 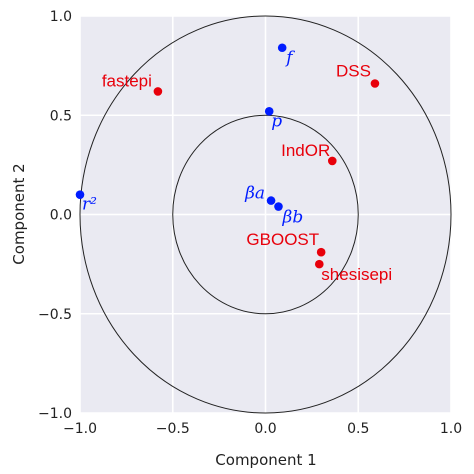 What do you see at coordinates (61, 17) in the screenshot?
I see `y-tick-label: 1.0` at bounding box center [61, 17].